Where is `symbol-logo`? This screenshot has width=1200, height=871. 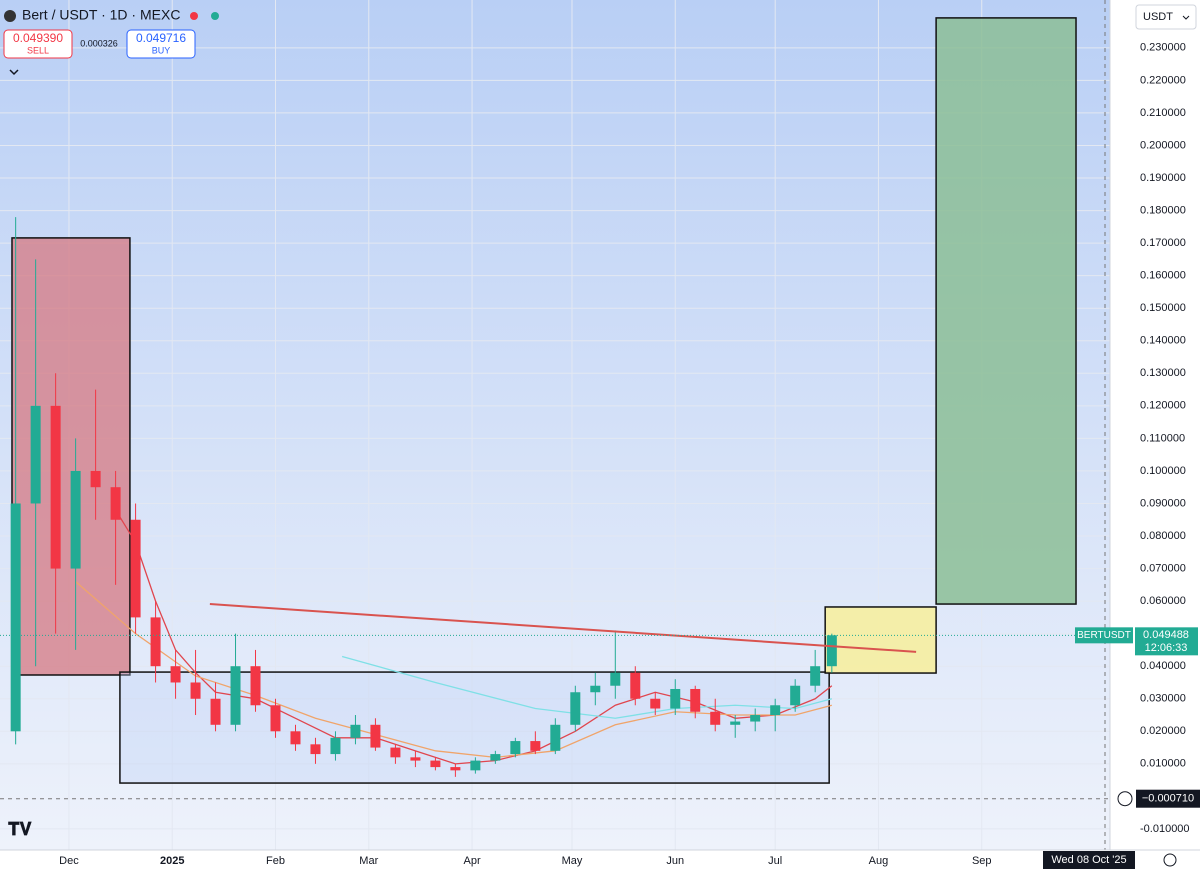
symbol-logo is located at coordinates (10, 16).